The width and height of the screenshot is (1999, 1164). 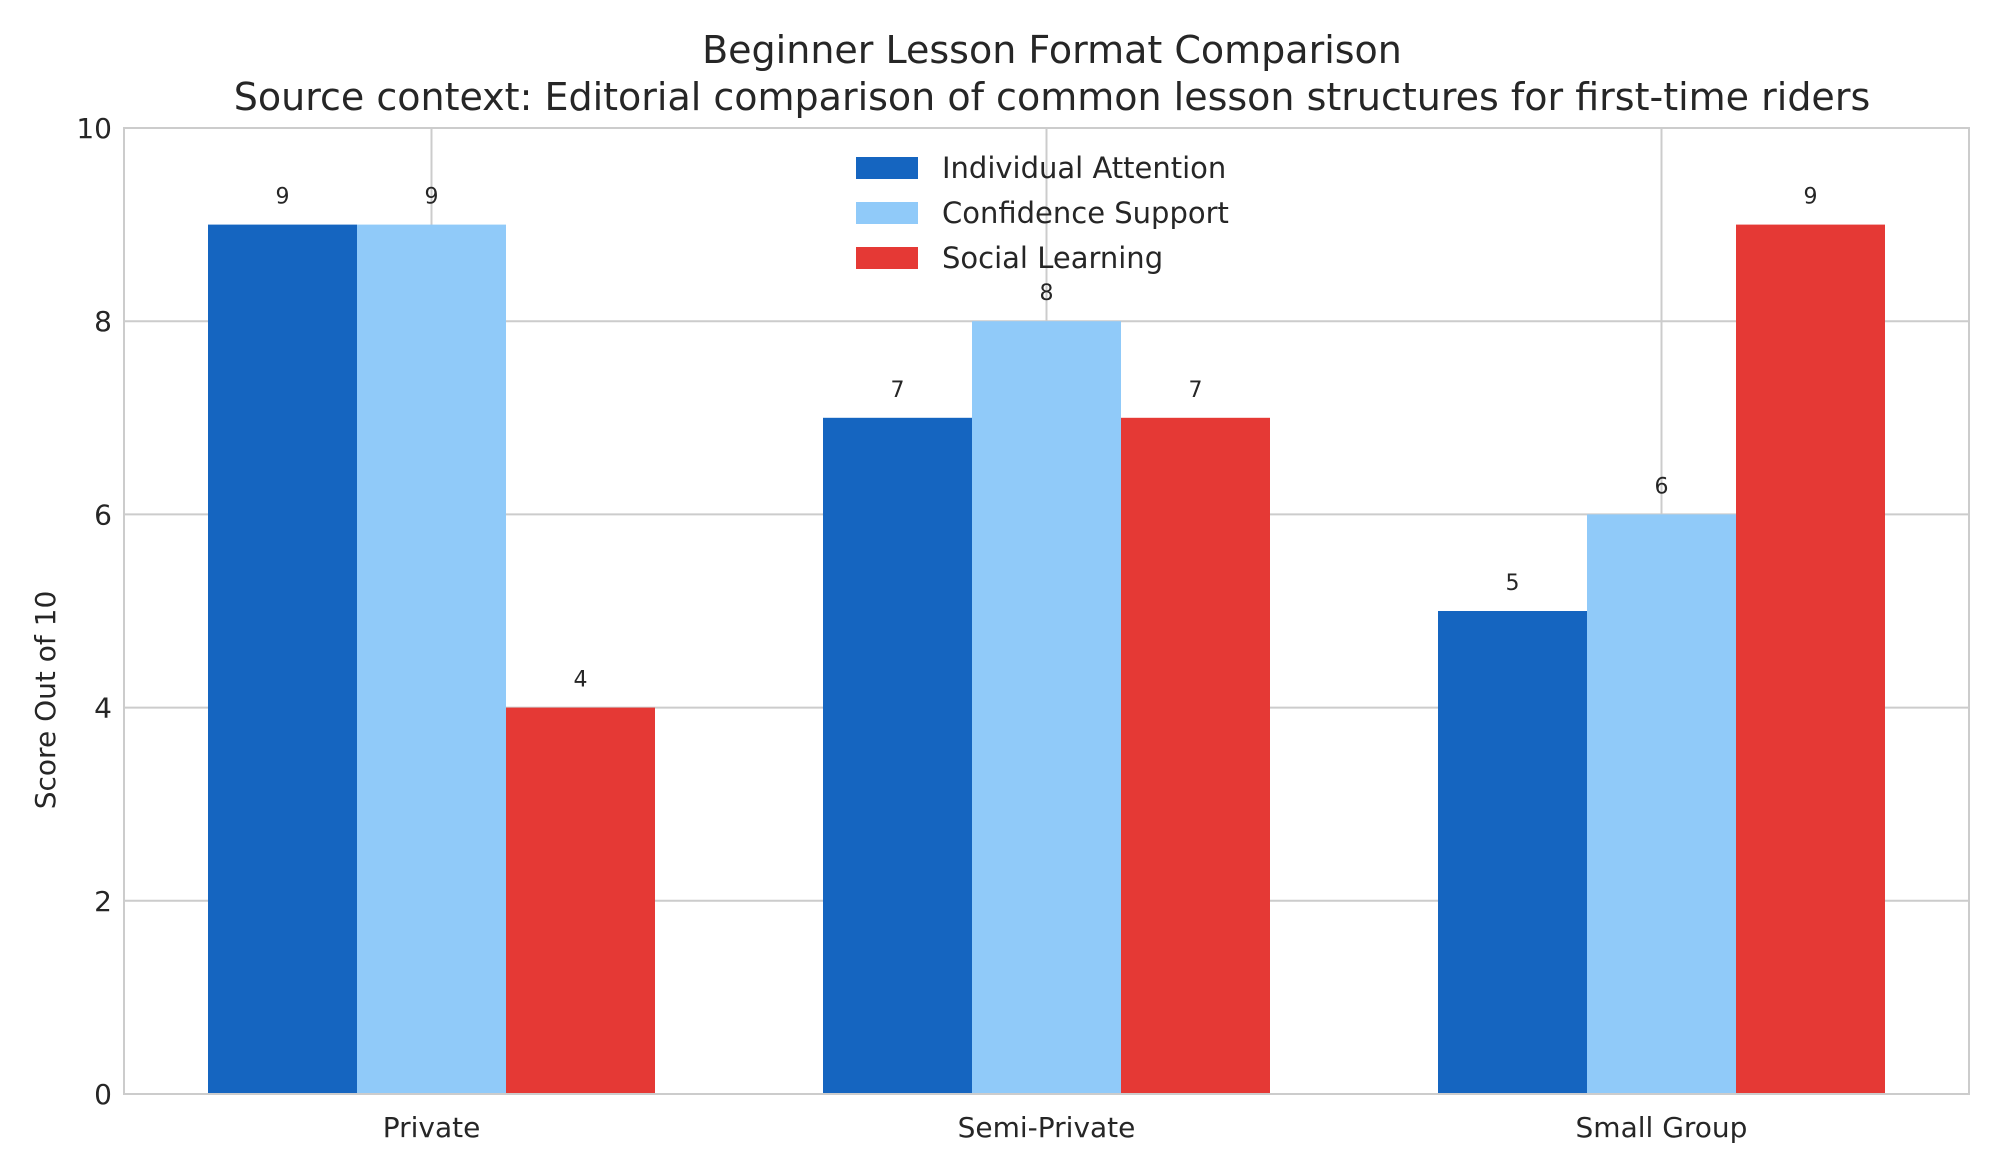 What do you see at coordinates (103, 1094) in the screenshot?
I see `y-tick-label: 0` at bounding box center [103, 1094].